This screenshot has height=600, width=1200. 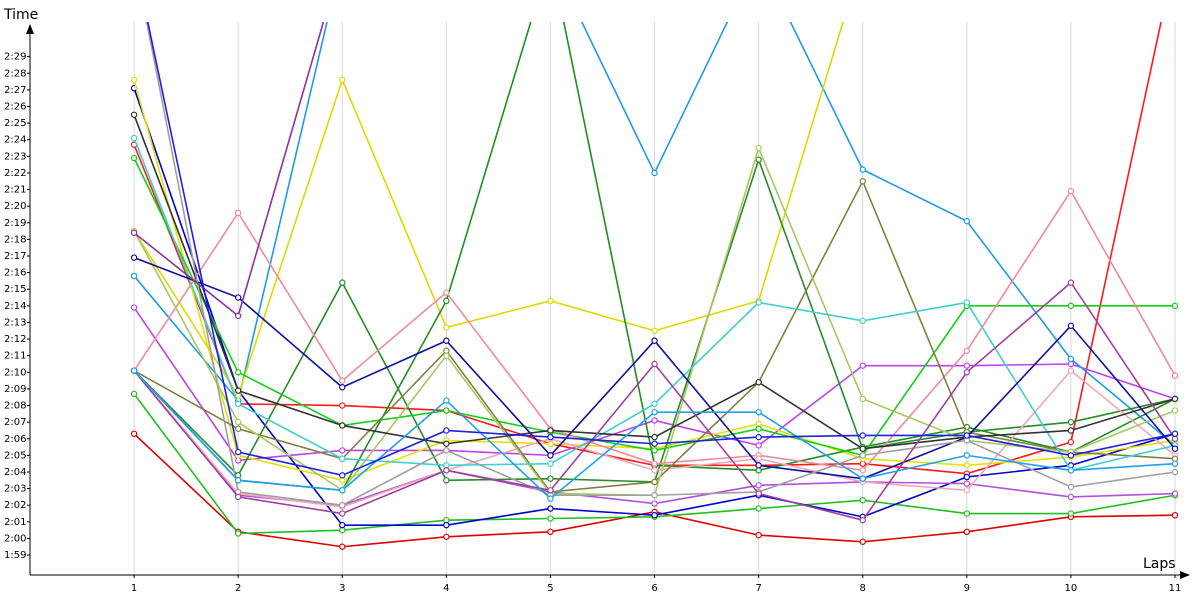 I want to click on y-tick-label: 2:05, so click(x=15, y=455).